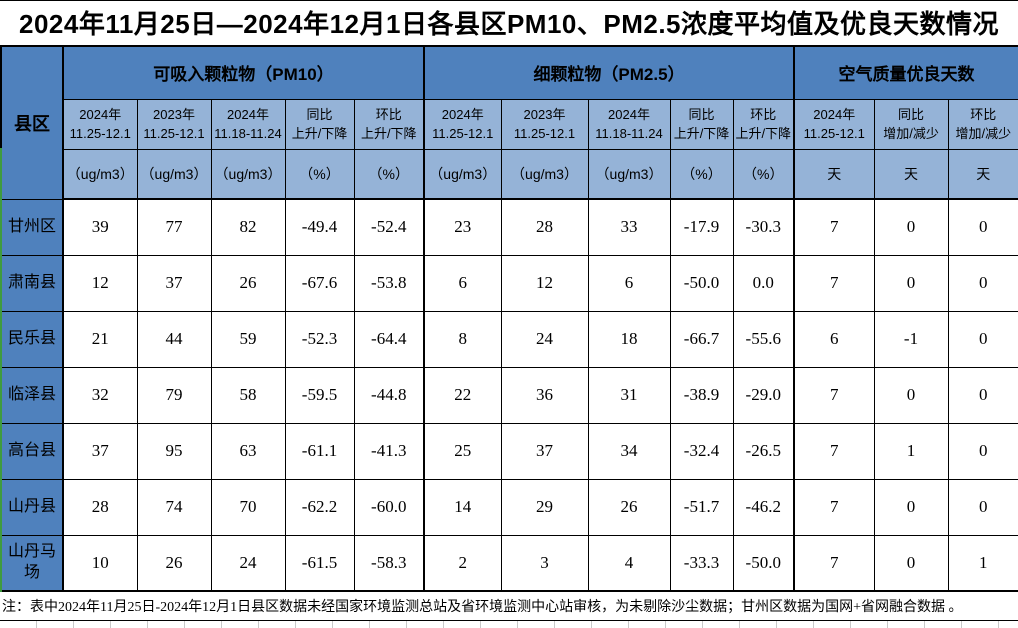 The width and height of the screenshot is (1018, 628). I want to click on data-cell: -67.6, so click(319, 283).